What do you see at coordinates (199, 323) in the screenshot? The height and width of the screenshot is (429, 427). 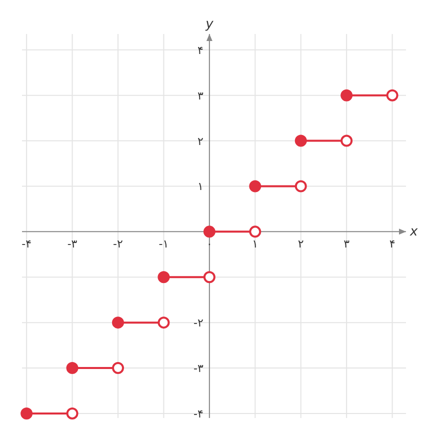 I see `y-tick-label: -۲` at bounding box center [199, 323].